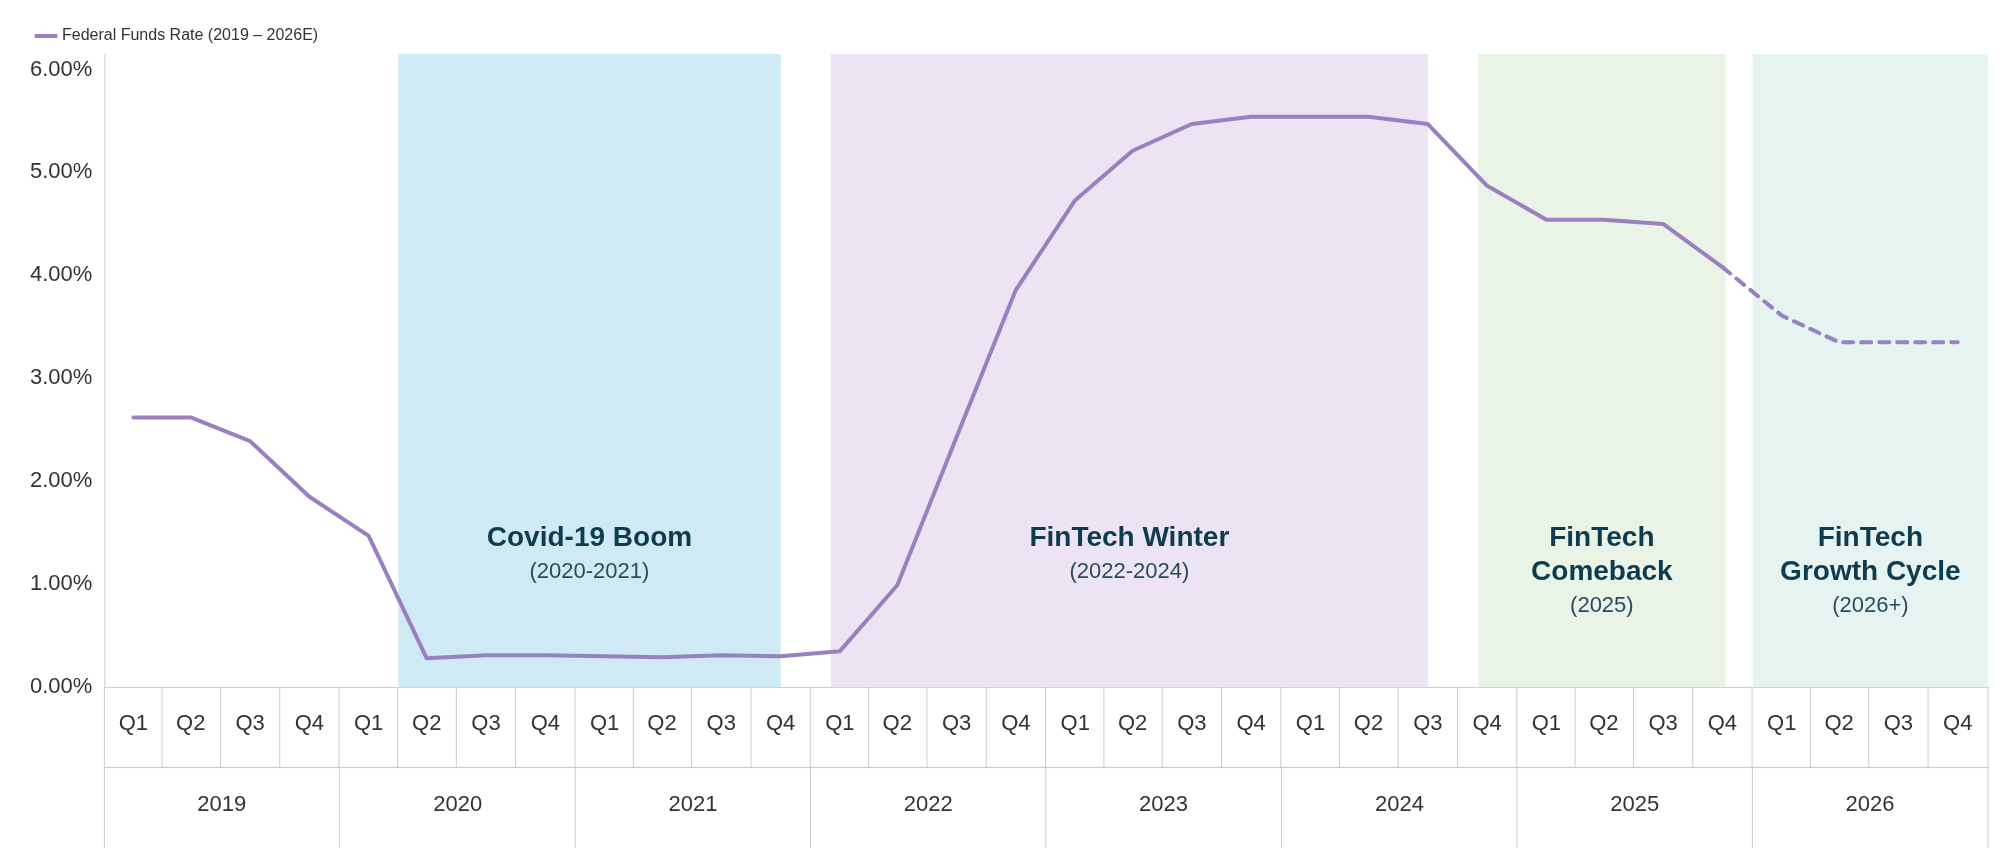 Image resolution: width=2016 pixels, height=866 pixels. What do you see at coordinates (61, 377) in the screenshot?
I see `y-tick-label: 3.00%` at bounding box center [61, 377].